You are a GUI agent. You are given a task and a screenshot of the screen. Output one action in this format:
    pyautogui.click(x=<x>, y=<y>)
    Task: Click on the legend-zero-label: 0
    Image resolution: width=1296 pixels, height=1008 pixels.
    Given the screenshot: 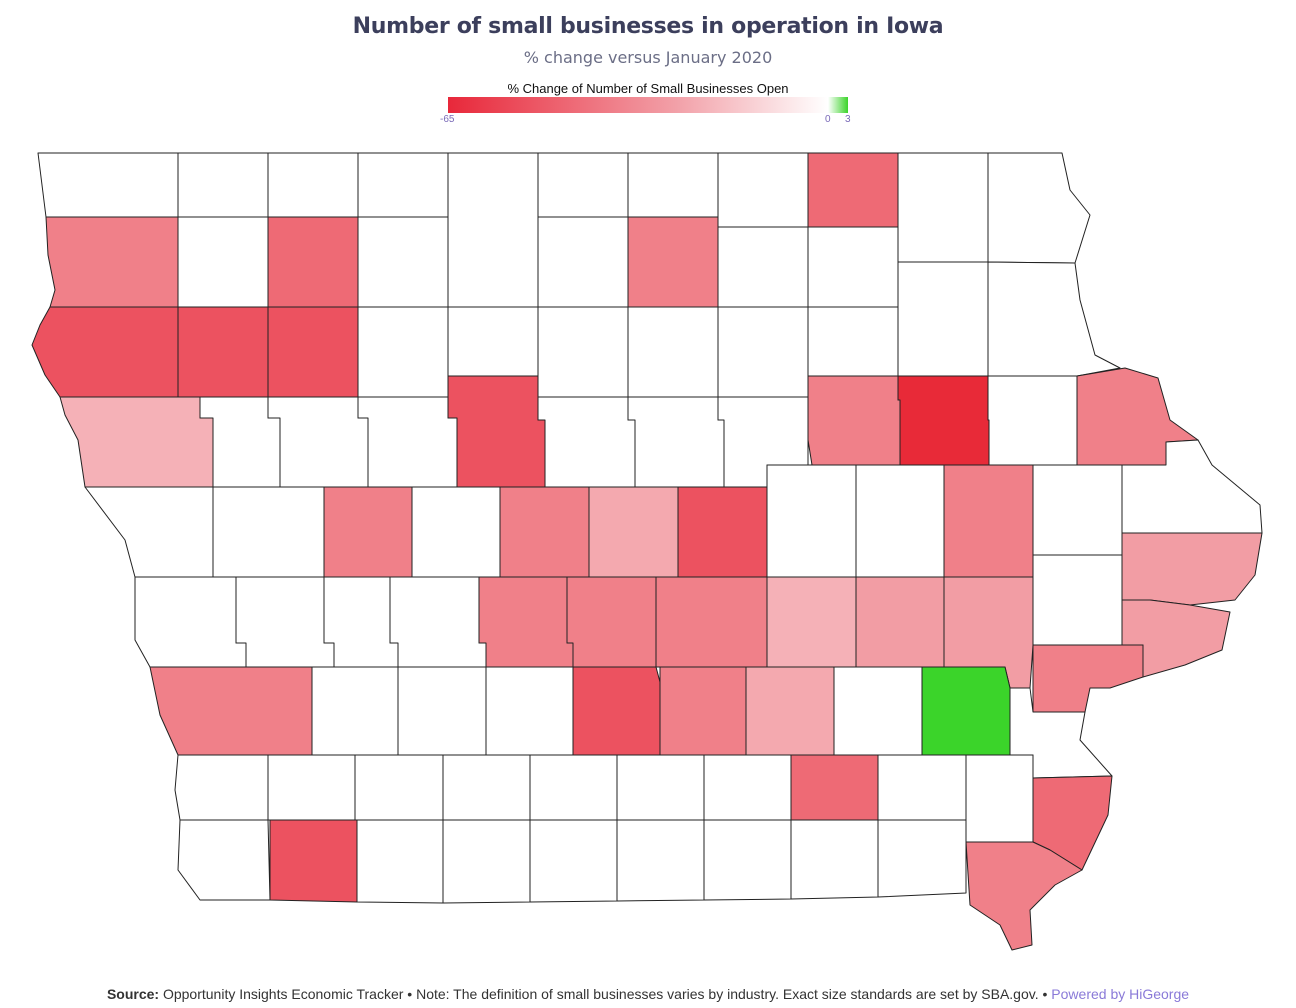 What is the action you would take?
    pyautogui.click(x=828, y=119)
    